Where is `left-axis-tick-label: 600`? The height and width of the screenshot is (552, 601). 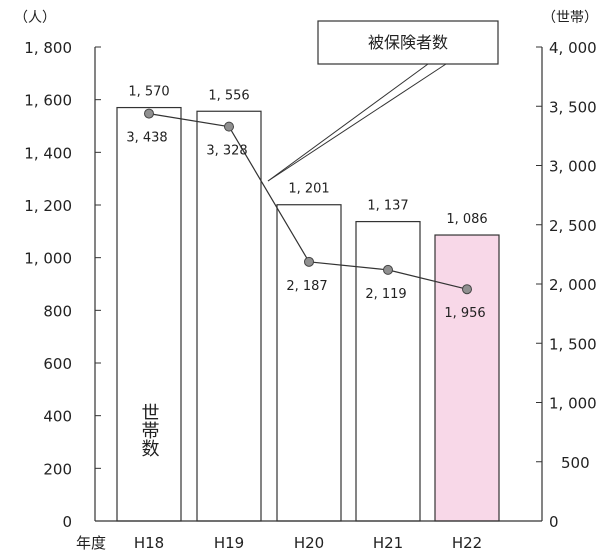 left-axis-tick-label: 600 is located at coordinates (57, 364).